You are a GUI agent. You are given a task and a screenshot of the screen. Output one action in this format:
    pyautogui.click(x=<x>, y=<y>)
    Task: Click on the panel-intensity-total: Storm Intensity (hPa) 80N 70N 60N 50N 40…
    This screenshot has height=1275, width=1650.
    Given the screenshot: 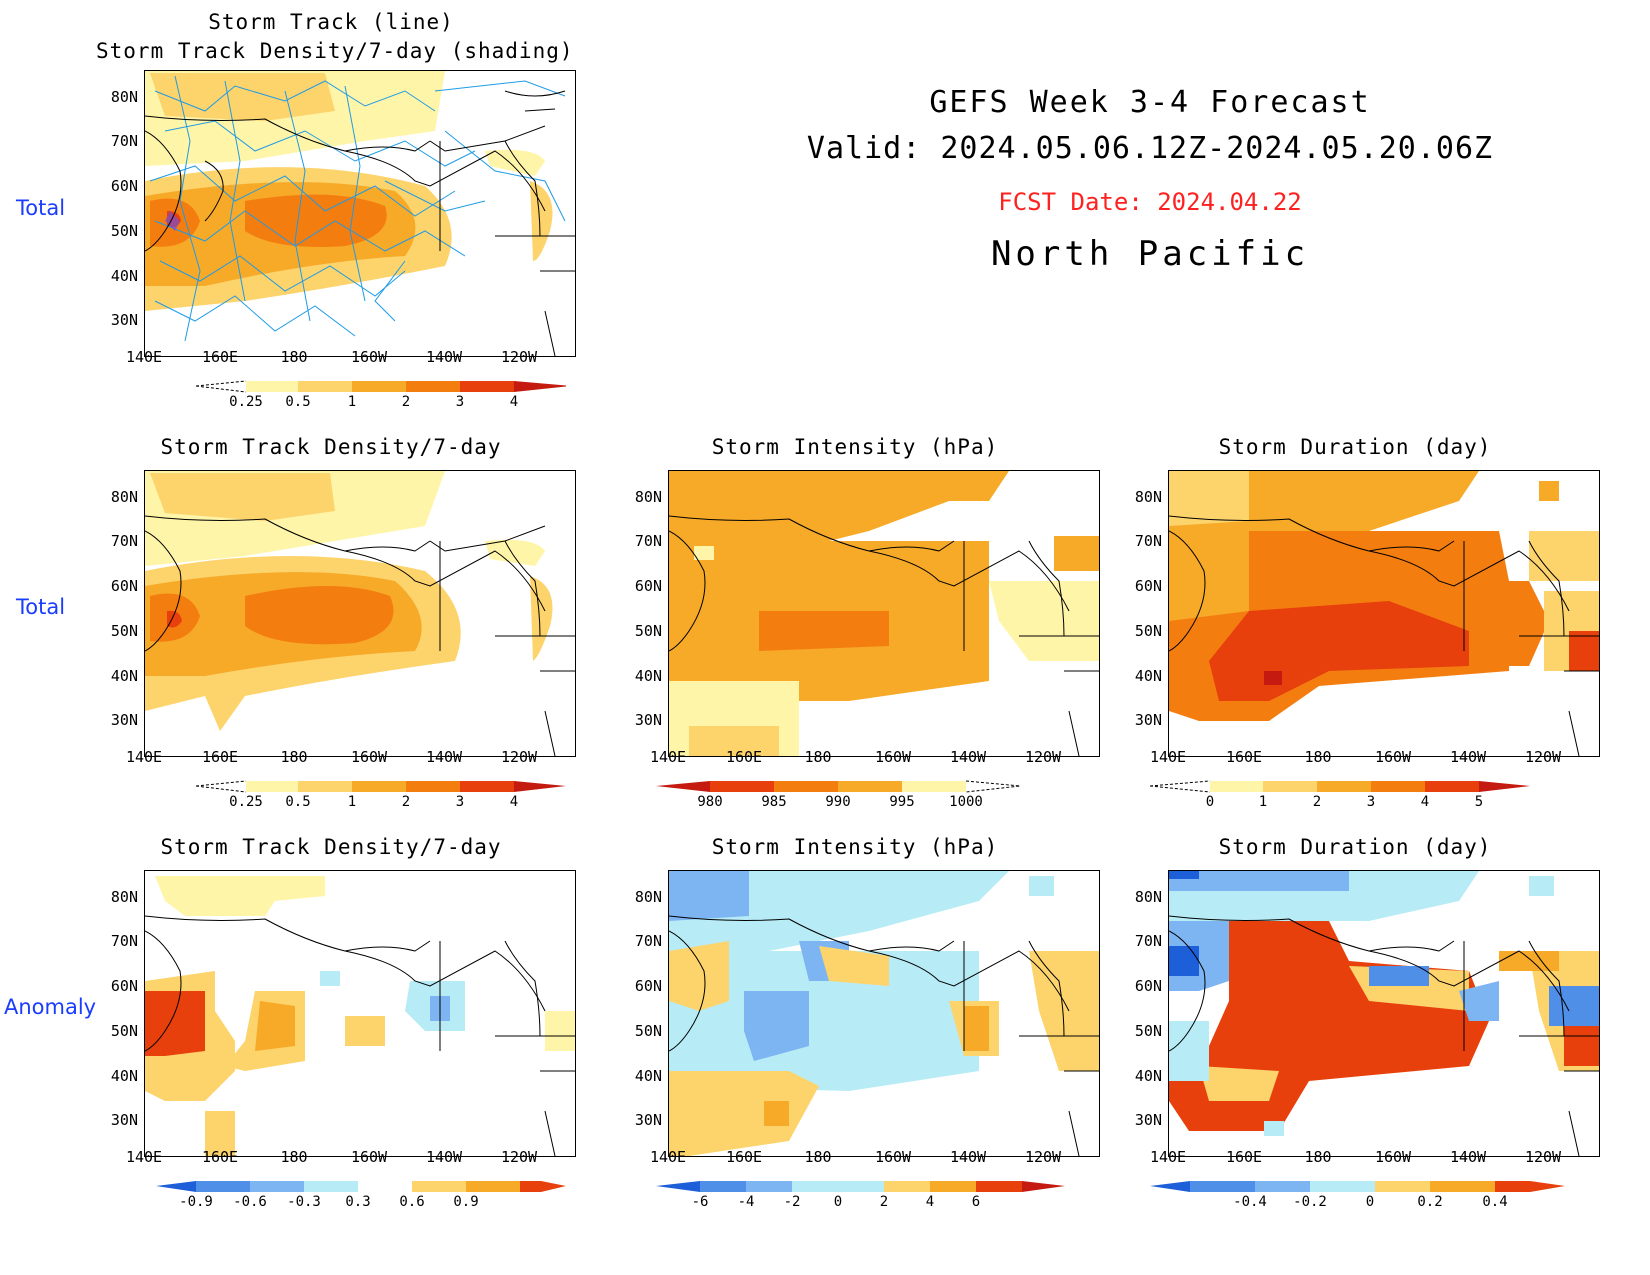 What is the action you would take?
    pyautogui.click(x=860, y=650)
    